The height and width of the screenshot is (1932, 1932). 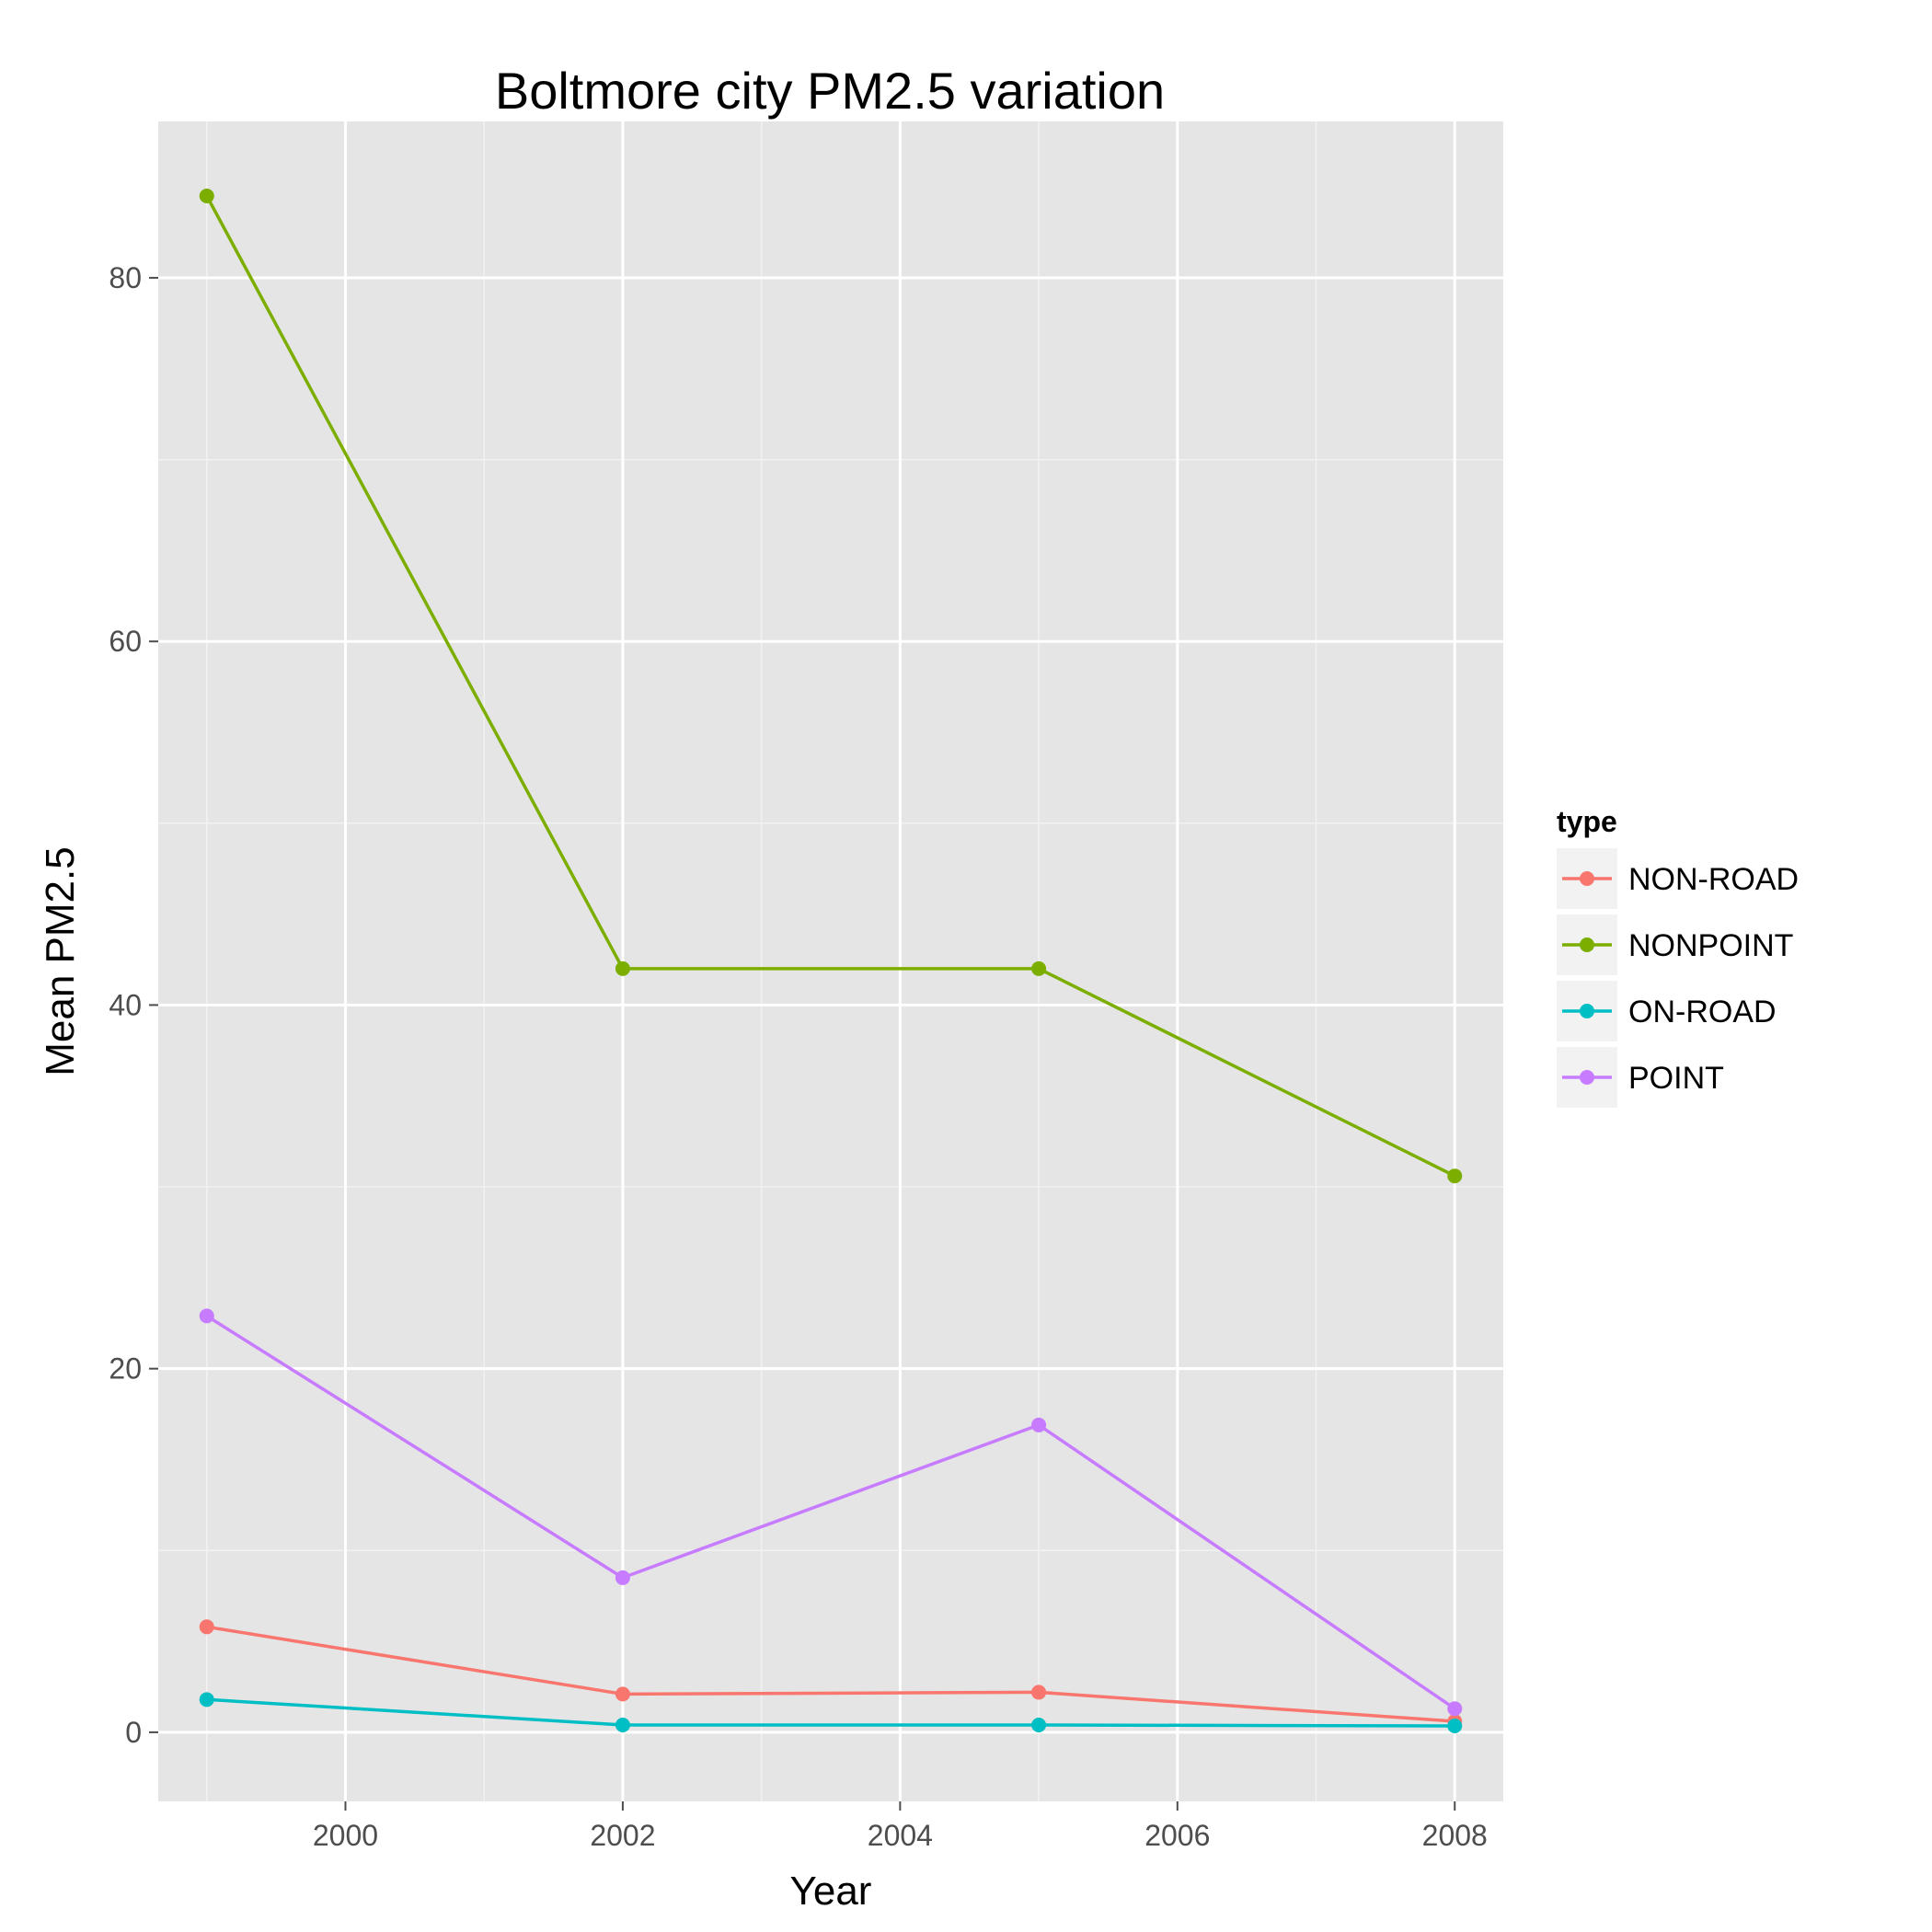 What do you see at coordinates (1676, 1078) in the screenshot?
I see `legend-label: POINT` at bounding box center [1676, 1078].